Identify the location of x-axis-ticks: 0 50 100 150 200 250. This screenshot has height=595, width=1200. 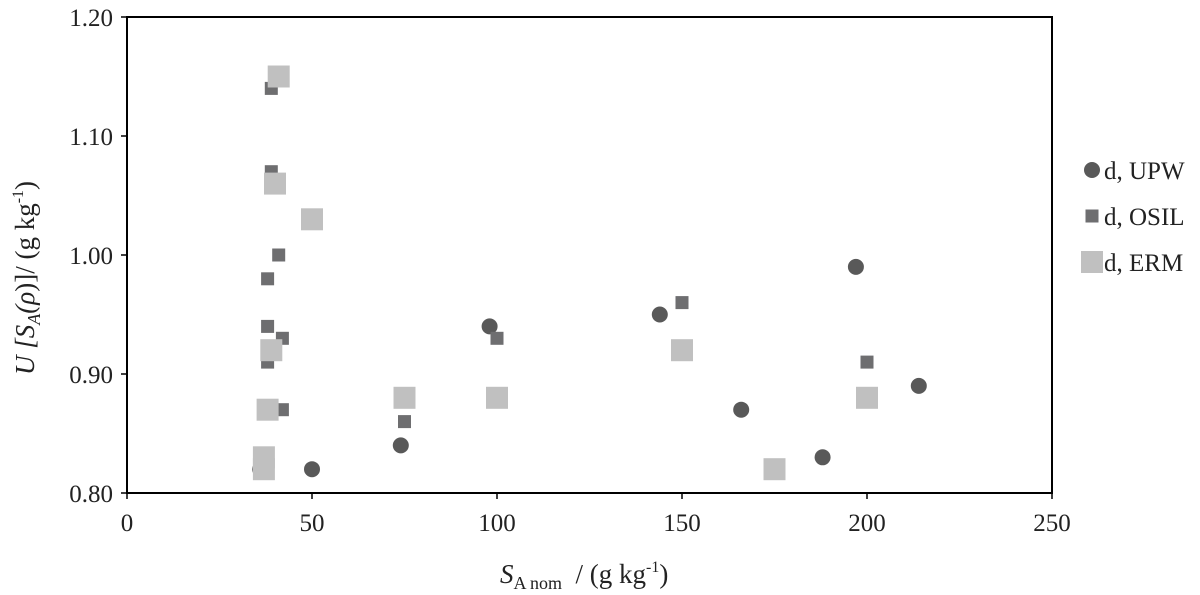
(596, 515).